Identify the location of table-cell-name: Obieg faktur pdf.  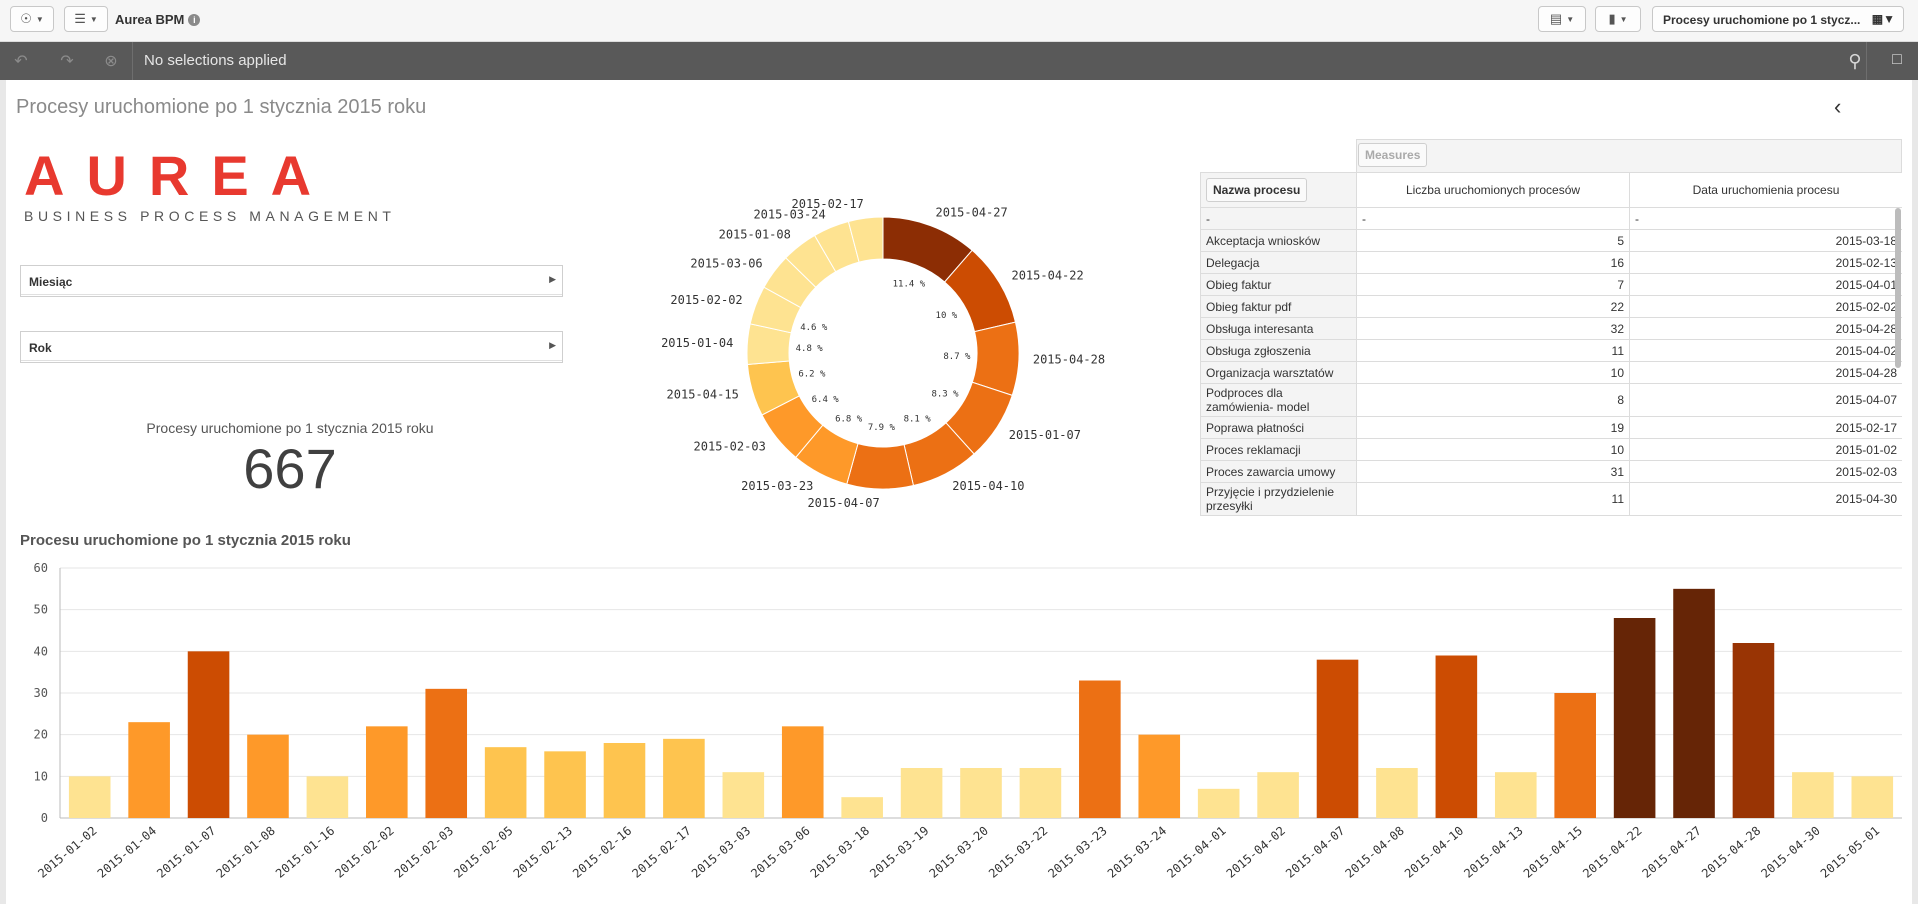
(1278, 306).